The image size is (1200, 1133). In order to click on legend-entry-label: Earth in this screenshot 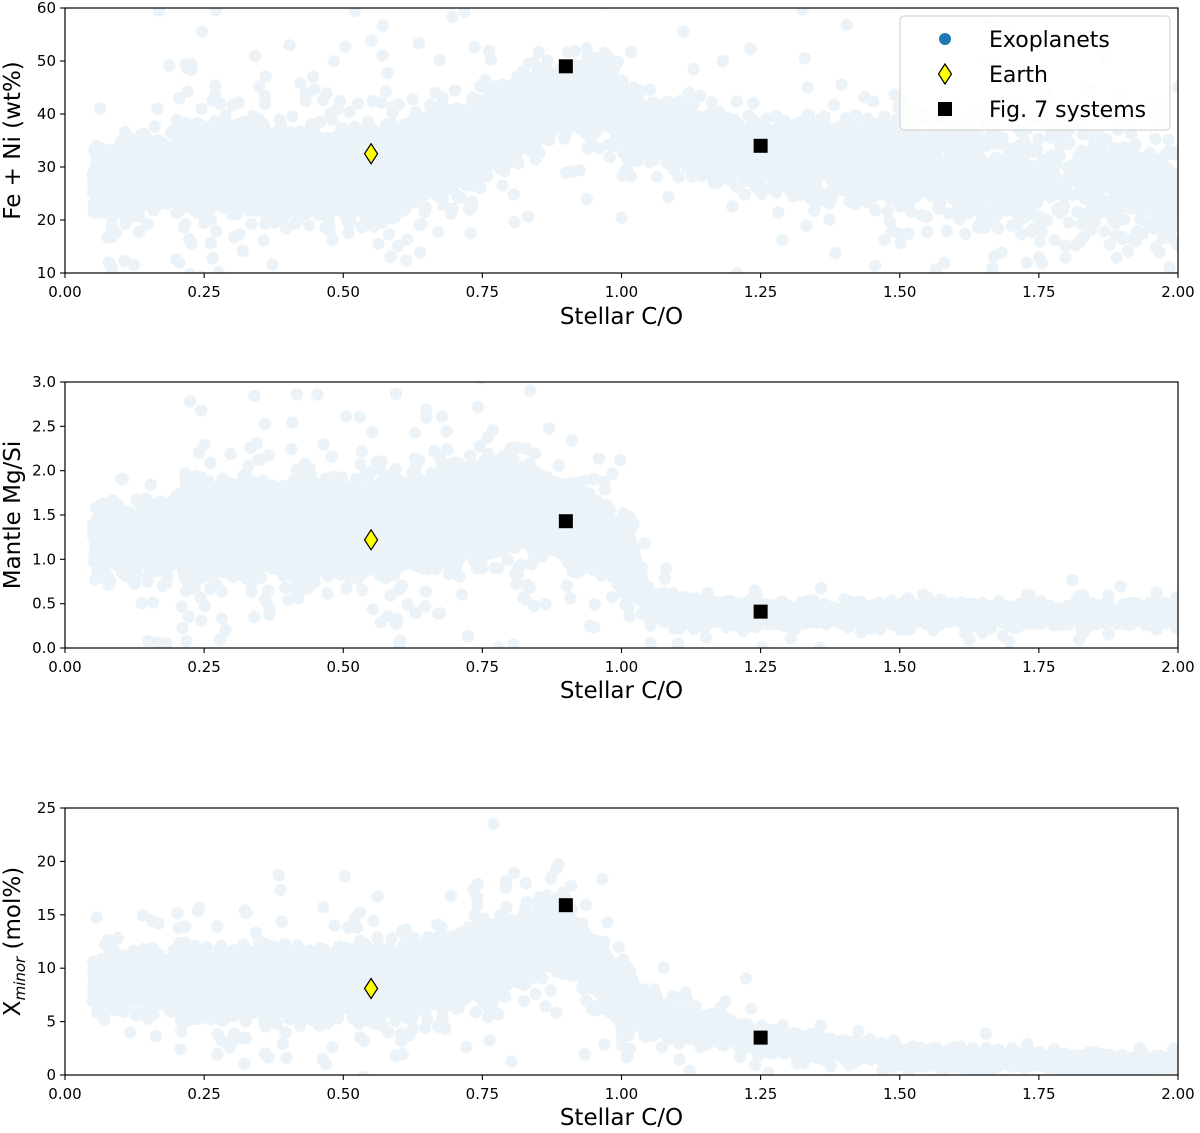, I will do `click(1018, 75)`.